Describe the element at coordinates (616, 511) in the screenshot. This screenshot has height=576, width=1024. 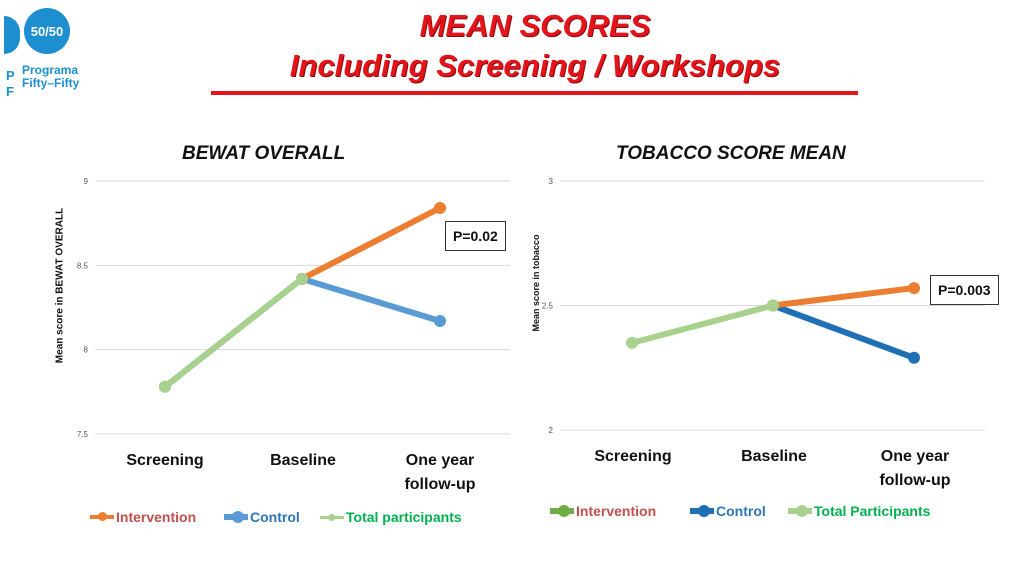
I see `legend-label-intervention-tobacco: Intervention` at that location.